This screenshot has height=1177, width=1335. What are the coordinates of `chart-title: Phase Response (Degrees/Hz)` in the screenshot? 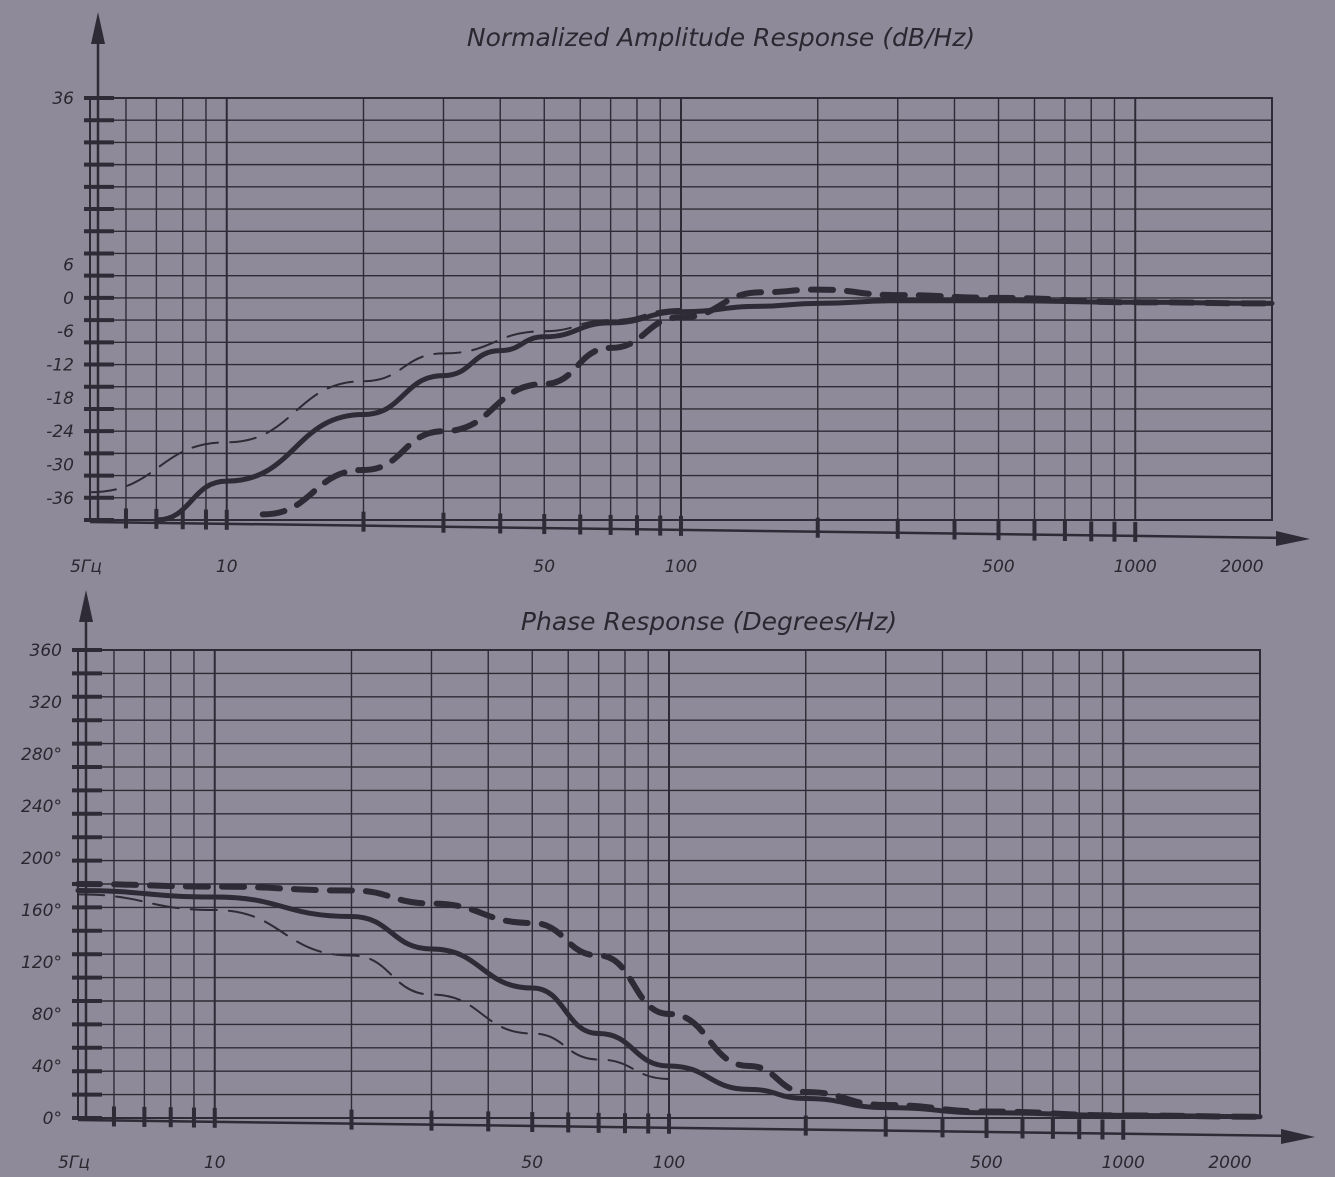 It's located at (709, 621).